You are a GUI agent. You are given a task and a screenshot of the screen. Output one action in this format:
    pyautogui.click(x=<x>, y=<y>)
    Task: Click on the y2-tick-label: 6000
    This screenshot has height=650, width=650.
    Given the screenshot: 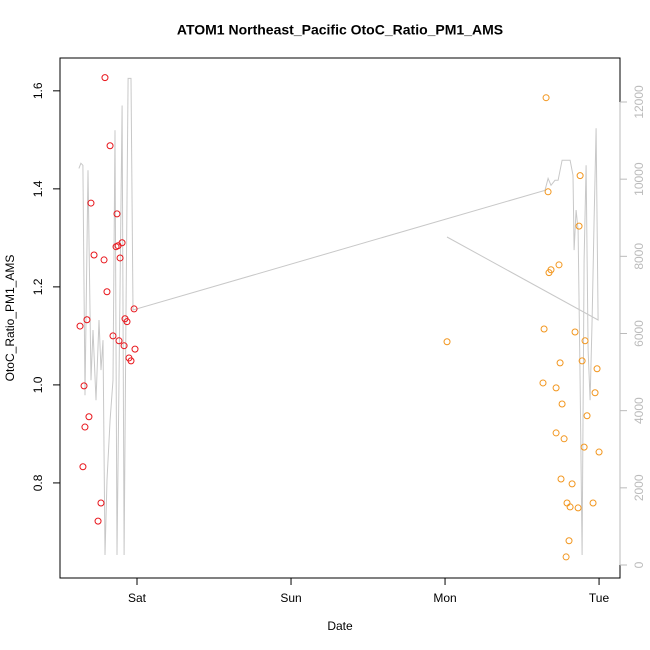 What is the action you would take?
    pyautogui.click(x=639, y=333)
    